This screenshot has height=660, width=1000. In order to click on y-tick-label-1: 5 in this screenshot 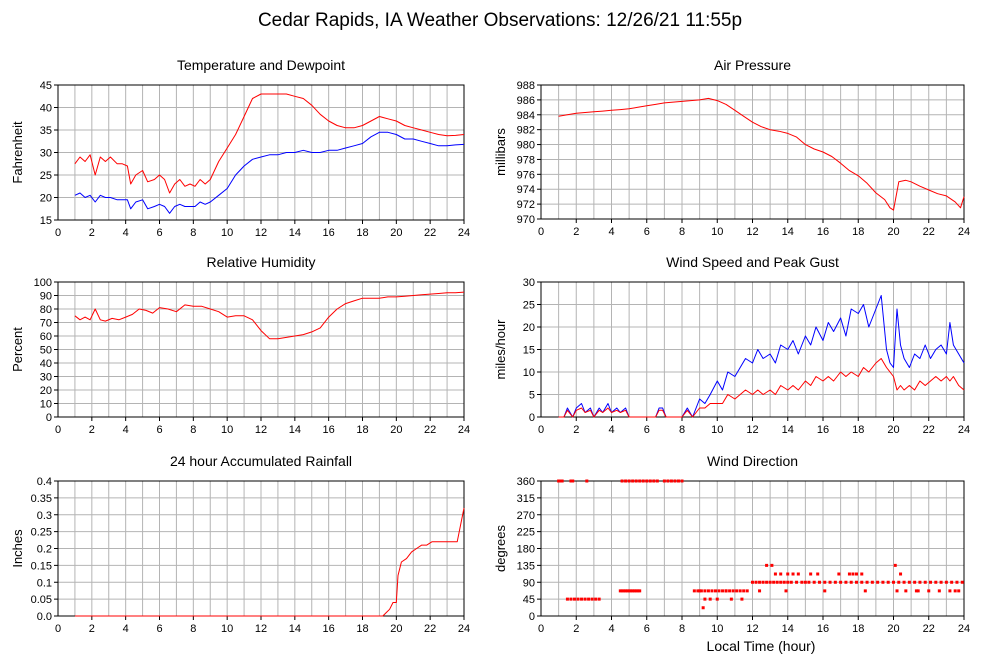, I will do `click(532, 396)`.